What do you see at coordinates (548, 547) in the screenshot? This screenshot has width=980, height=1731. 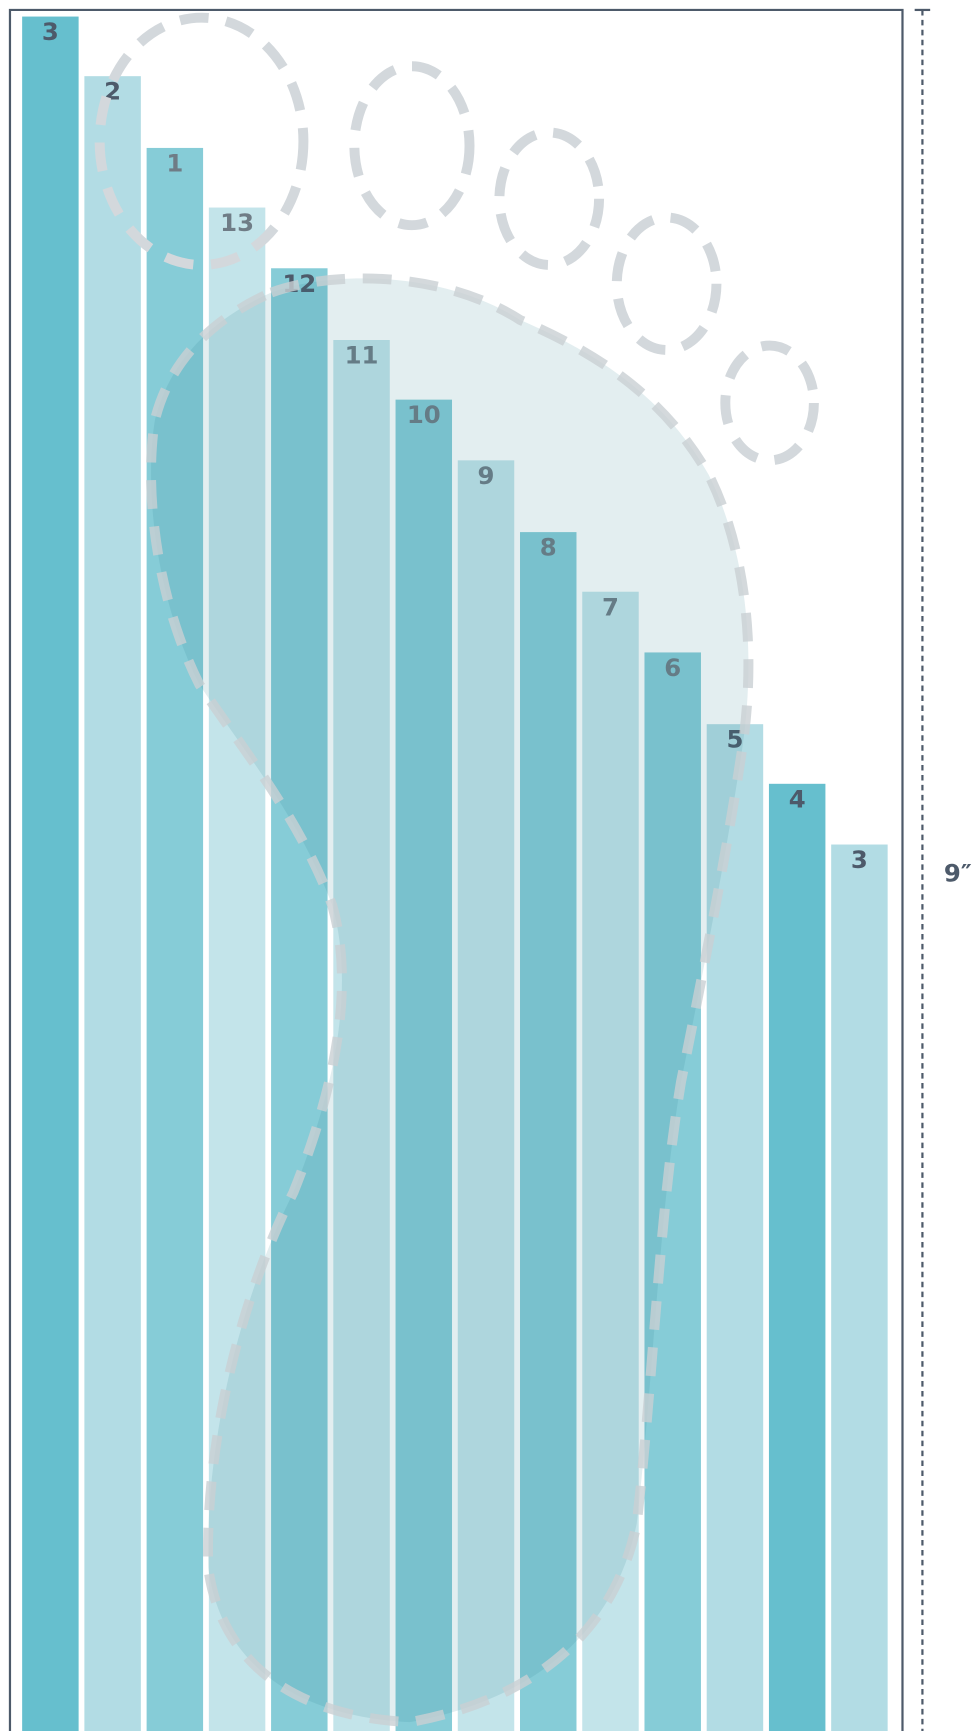 I see `bar-label: 8` at bounding box center [548, 547].